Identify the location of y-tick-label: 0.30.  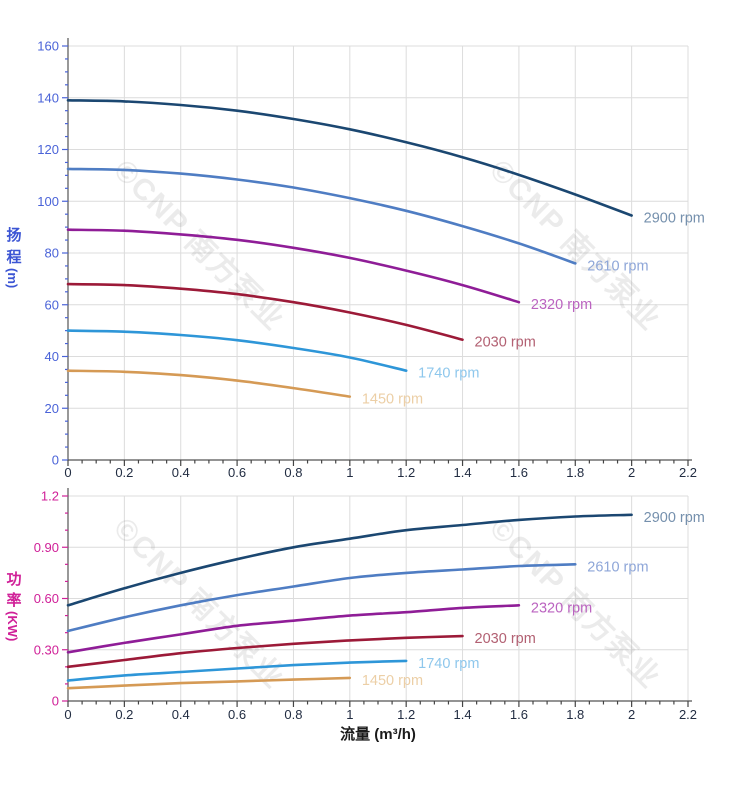
(46, 649).